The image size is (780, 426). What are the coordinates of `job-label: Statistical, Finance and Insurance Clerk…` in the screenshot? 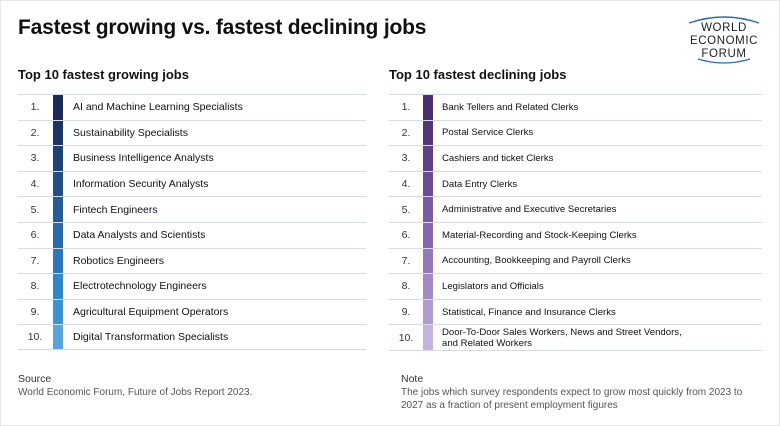 It's located at (529, 312).